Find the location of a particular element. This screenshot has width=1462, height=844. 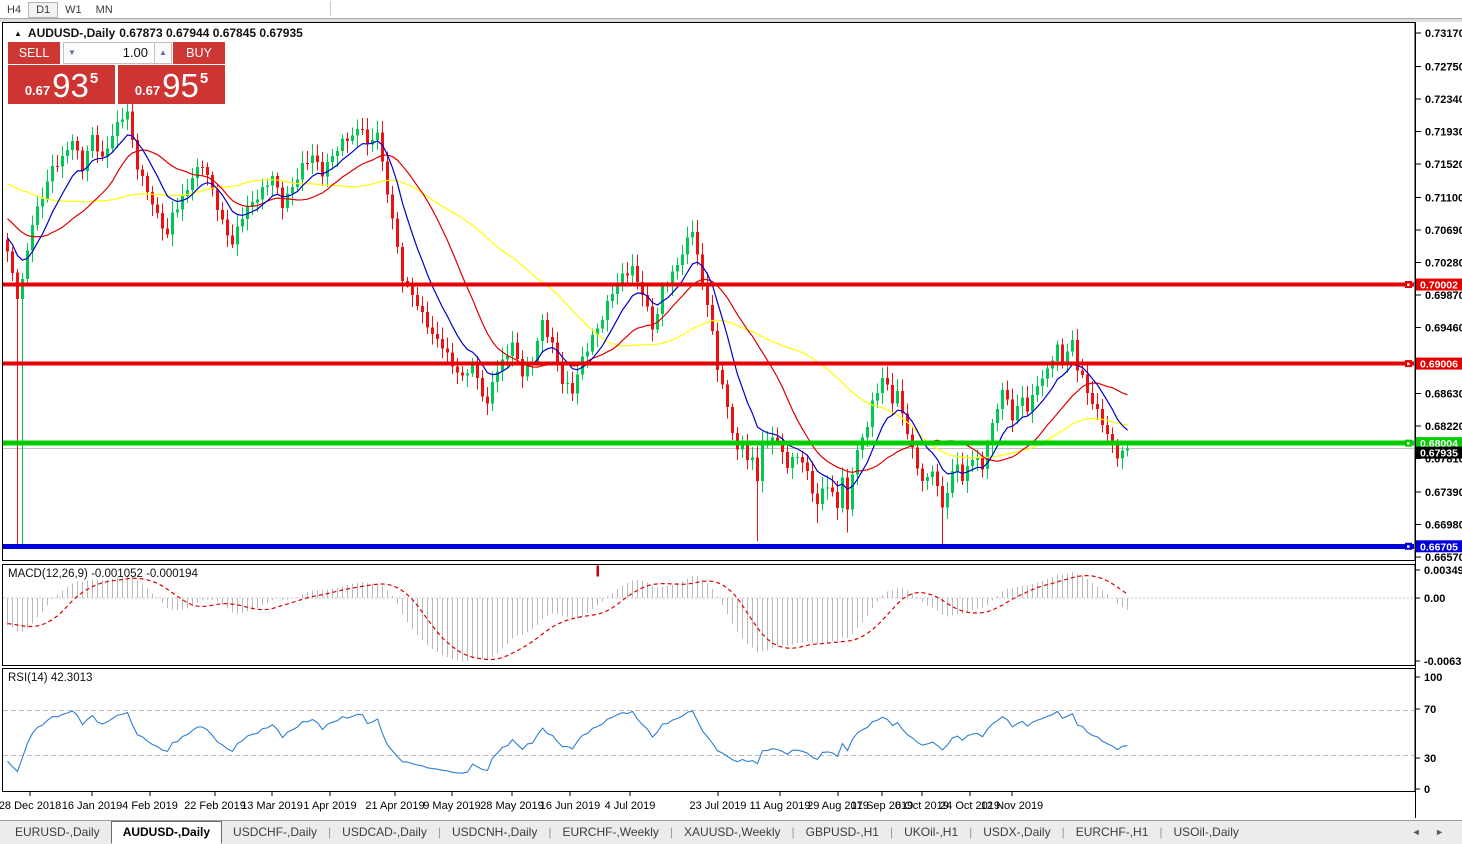

svg-text: 0.71100 is located at coordinates (1443, 198).